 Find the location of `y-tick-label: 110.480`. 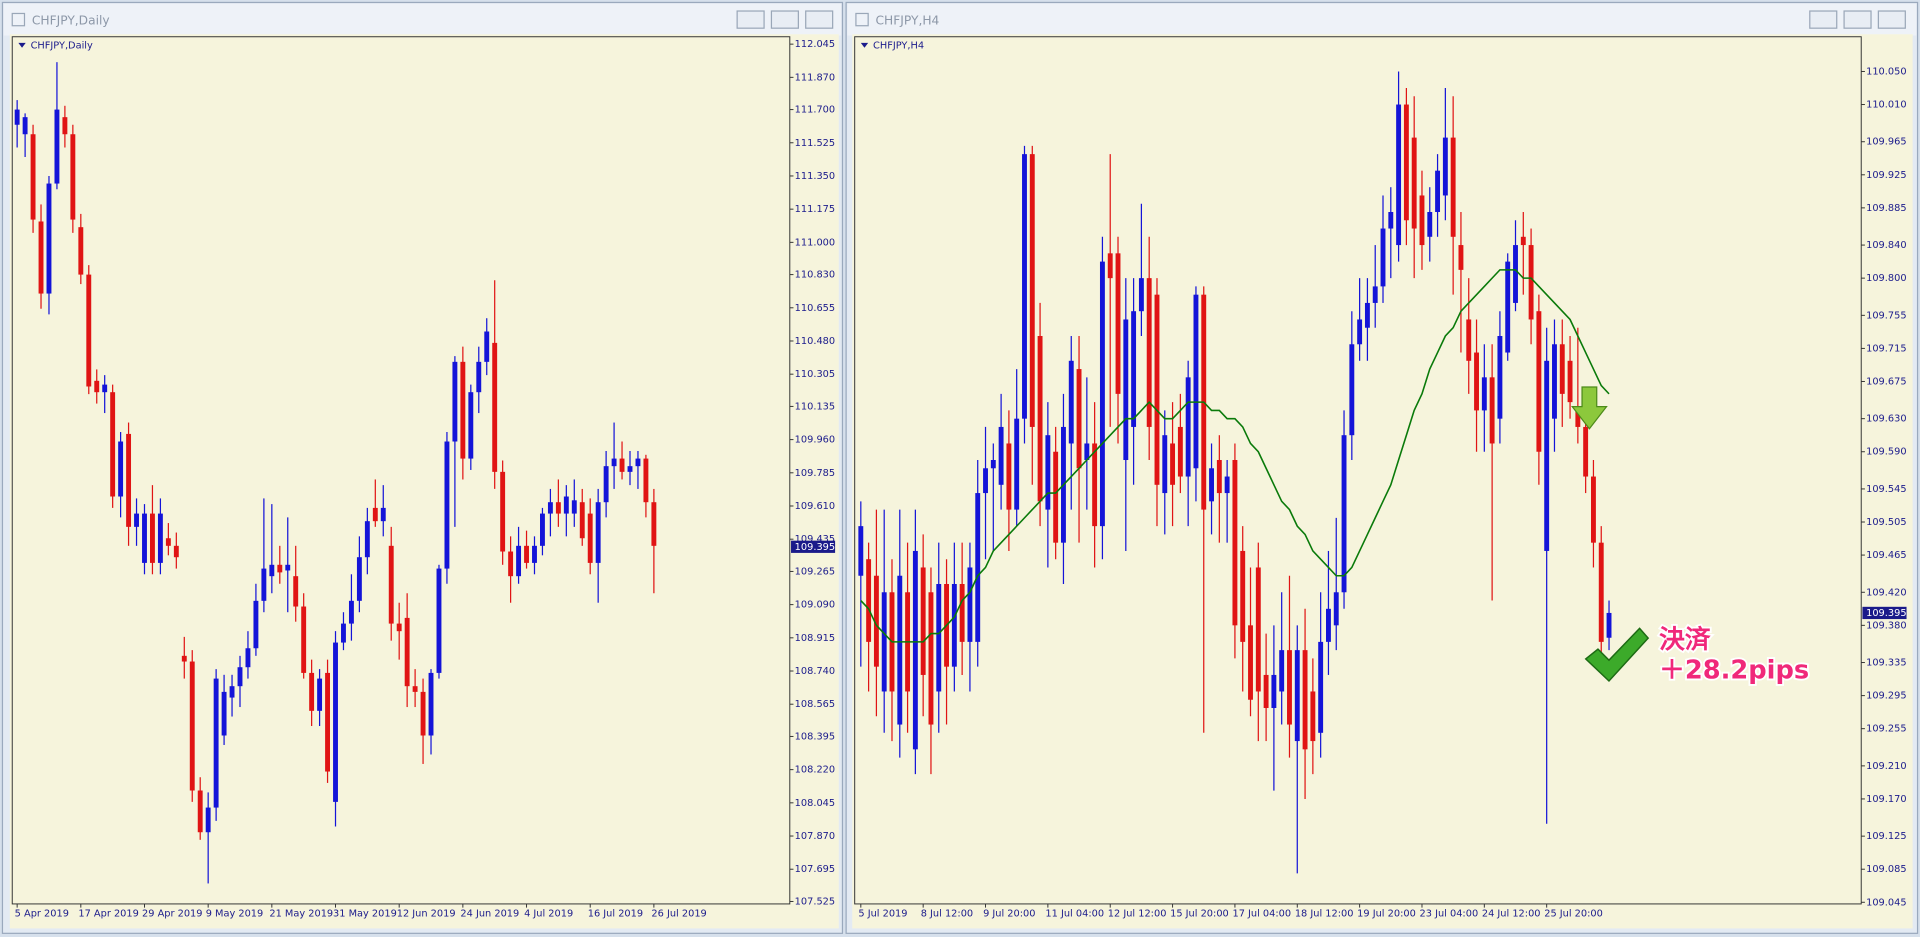

y-tick-label: 110.480 is located at coordinates (815, 341).